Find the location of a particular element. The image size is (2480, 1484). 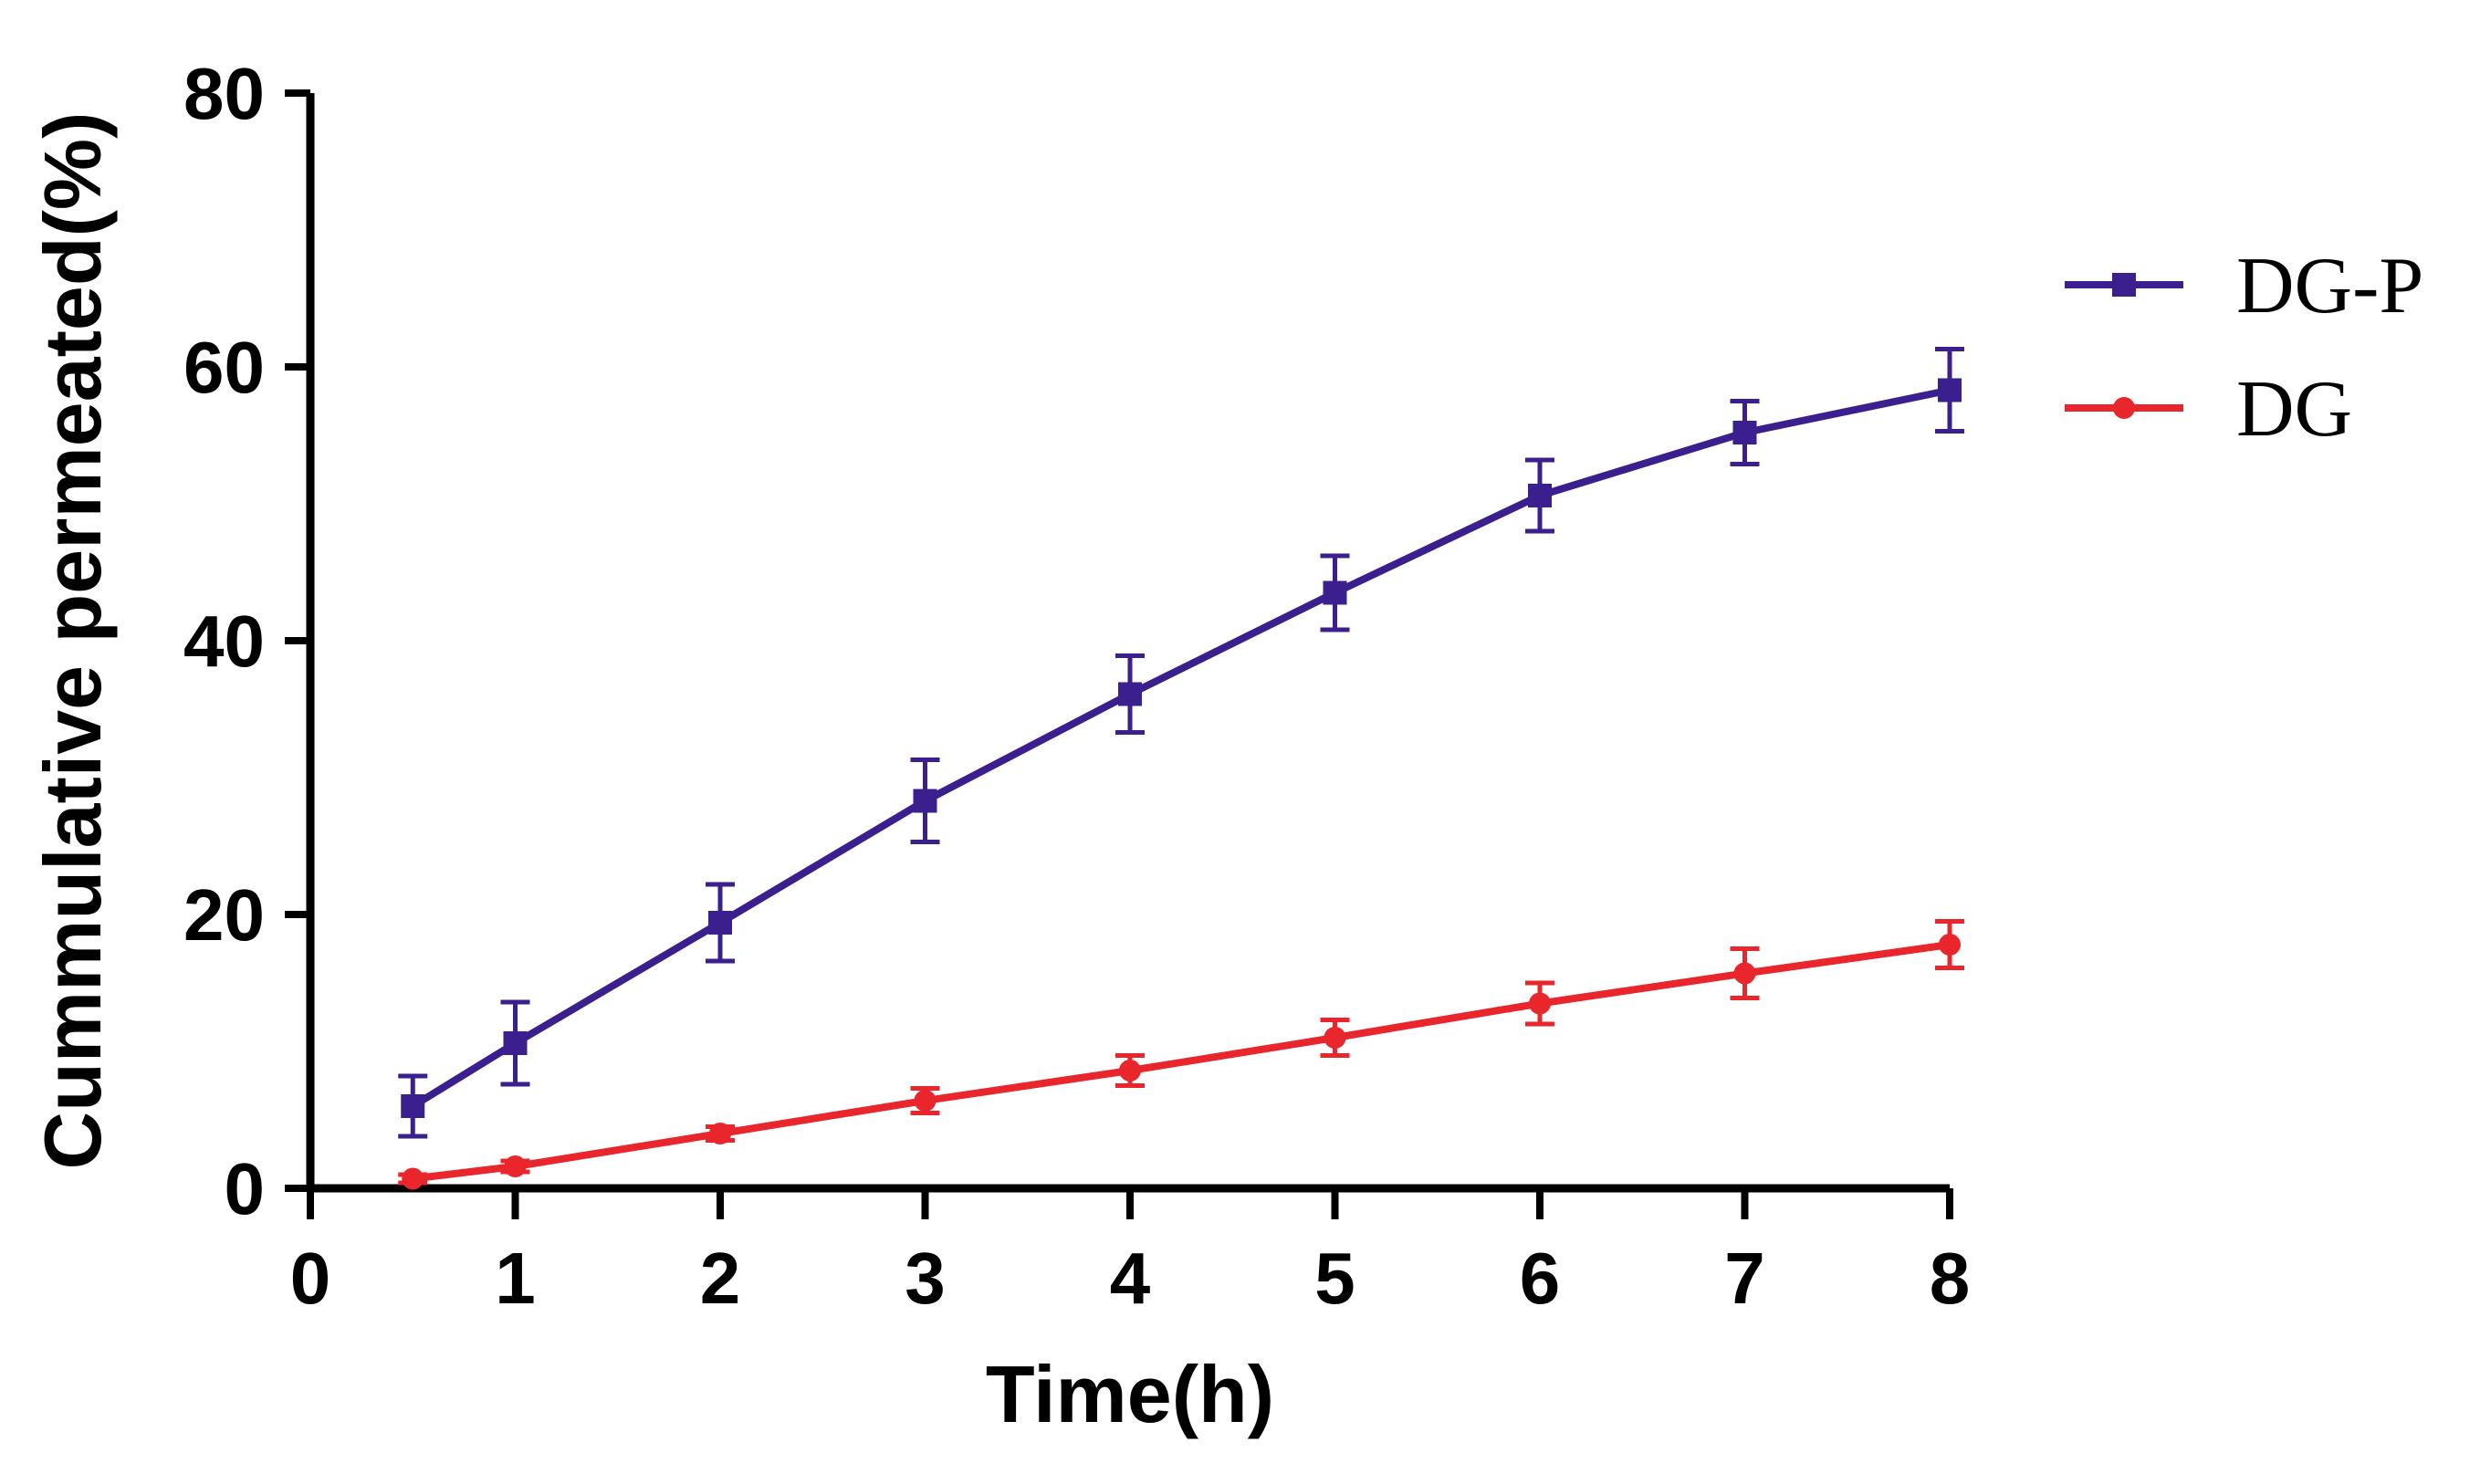

legend-label: DG is located at coordinates (2294, 409).